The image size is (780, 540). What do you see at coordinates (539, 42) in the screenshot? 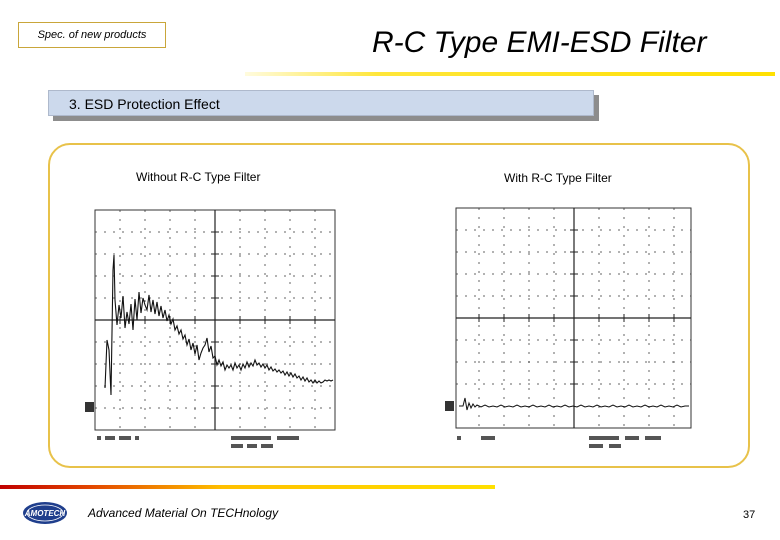
I see `slide-title: R-C Type EMI-ESD Filter` at bounding box center [539, 42].